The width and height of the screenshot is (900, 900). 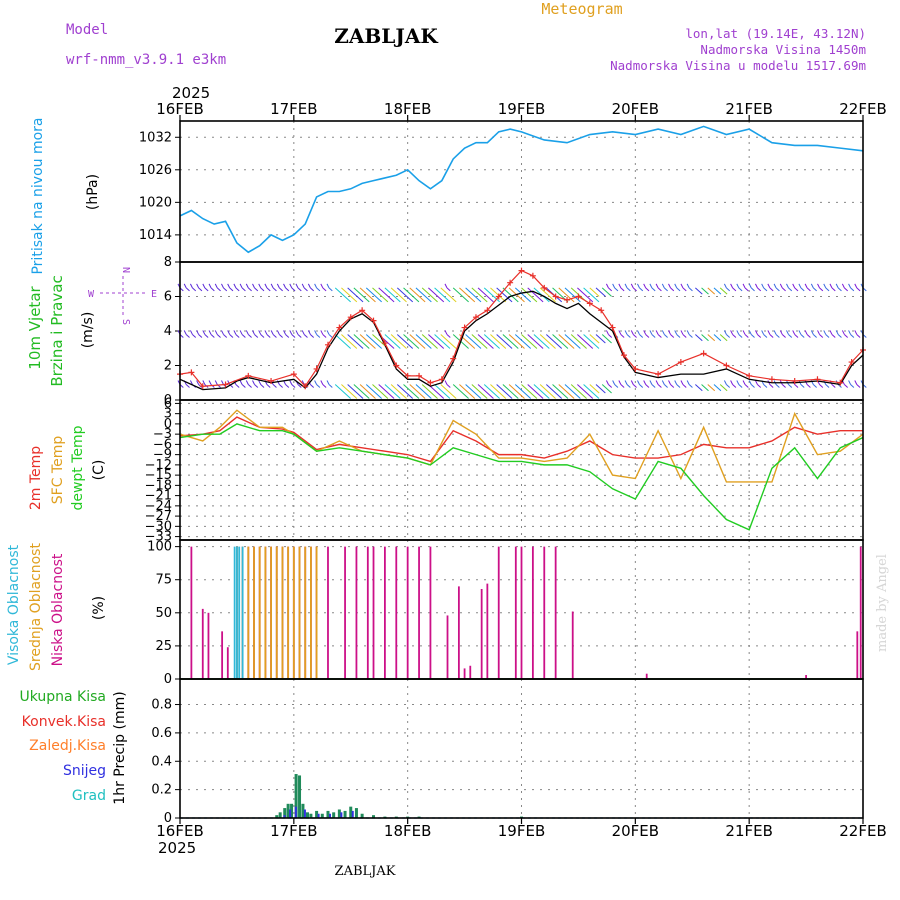 I want to click on y-tick-label: 0.2, so click(x=161, y=790).